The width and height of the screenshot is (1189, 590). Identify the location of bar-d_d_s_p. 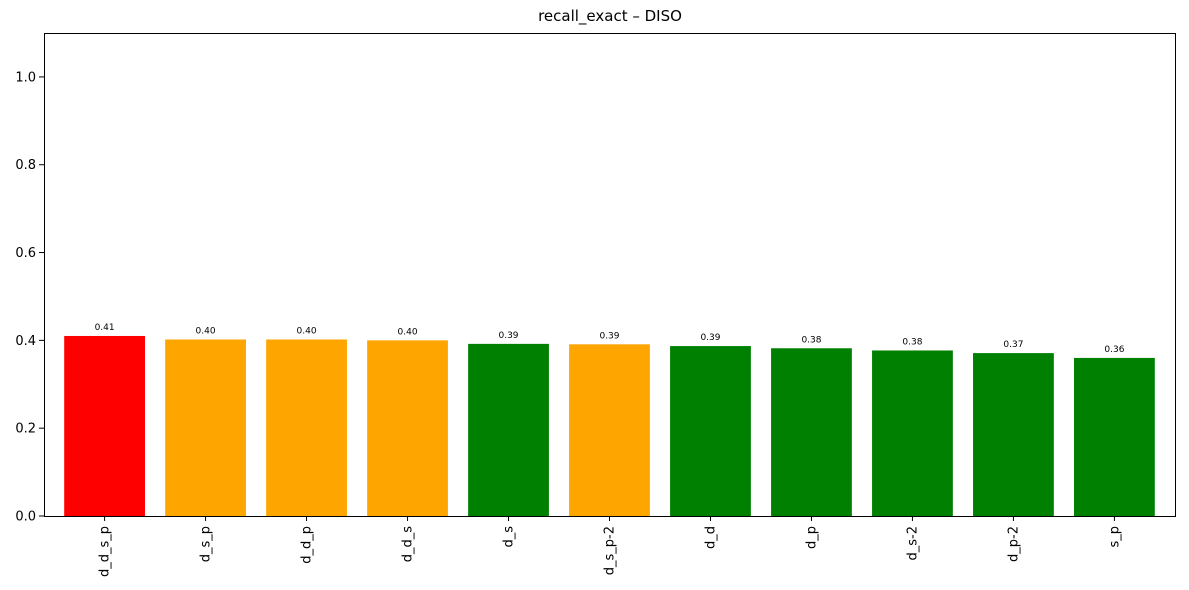
(104, 425).